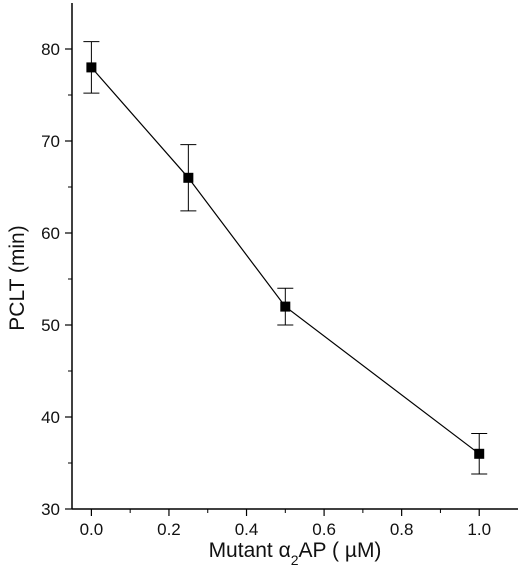 This screenshot has width=520, height=565. What do you see at coordinates (50, 49) in the screenshot?
I see `y-tick-label: 80` at bounding box center [50, 49].